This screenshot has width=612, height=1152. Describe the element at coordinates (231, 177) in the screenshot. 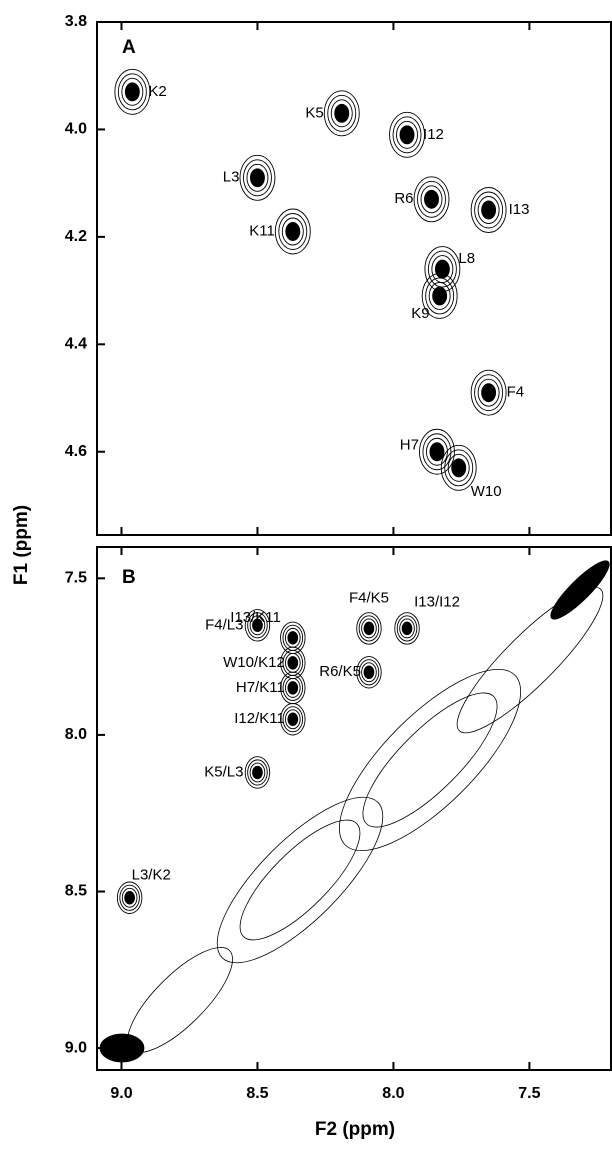

I see `peak-label: L3` at that location.